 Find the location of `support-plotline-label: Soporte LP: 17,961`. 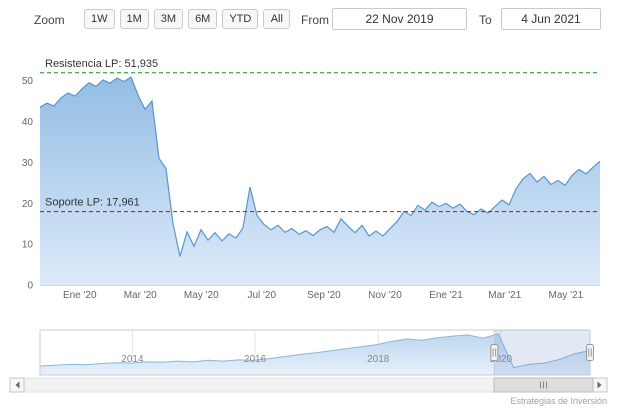

support-plotline-label: Soporte LP: 17,961 is located at coordinates (92, 203).